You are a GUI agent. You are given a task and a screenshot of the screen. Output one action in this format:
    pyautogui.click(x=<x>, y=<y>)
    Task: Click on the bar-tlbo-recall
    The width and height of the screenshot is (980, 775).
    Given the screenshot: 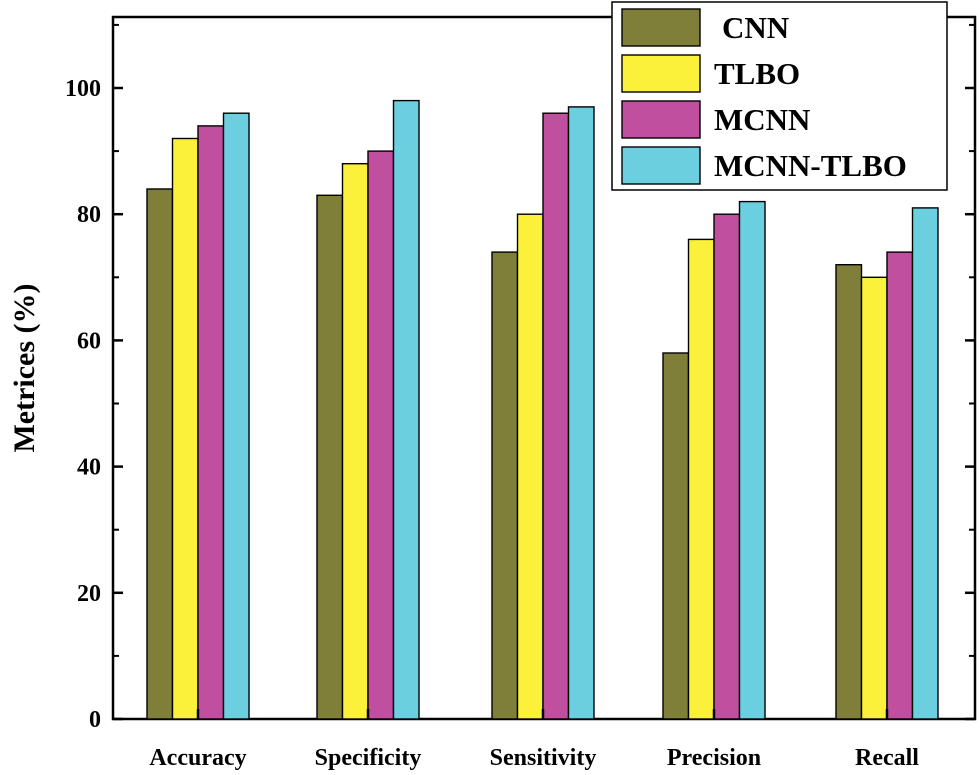 What is the action you would take?
    pyautogui.click(x=874, y=498)
    